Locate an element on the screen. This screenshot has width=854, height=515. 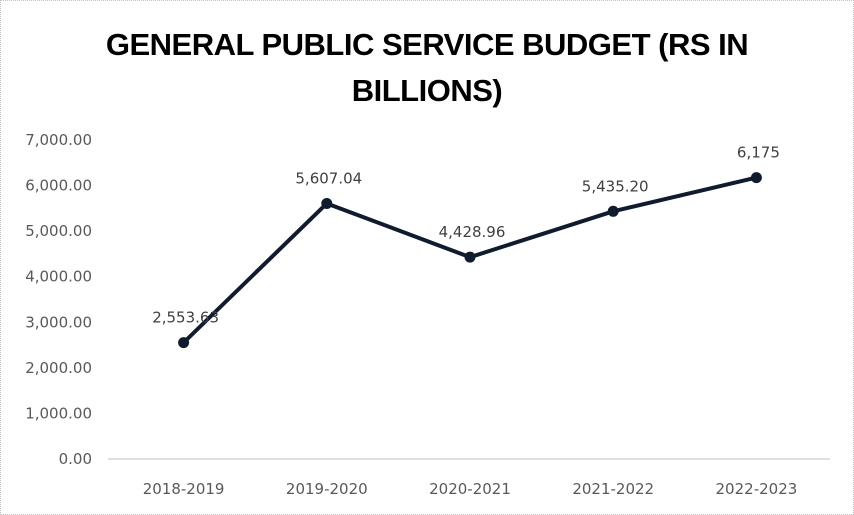
data-label: 5,607.04 is located at coordinates (328, 178).